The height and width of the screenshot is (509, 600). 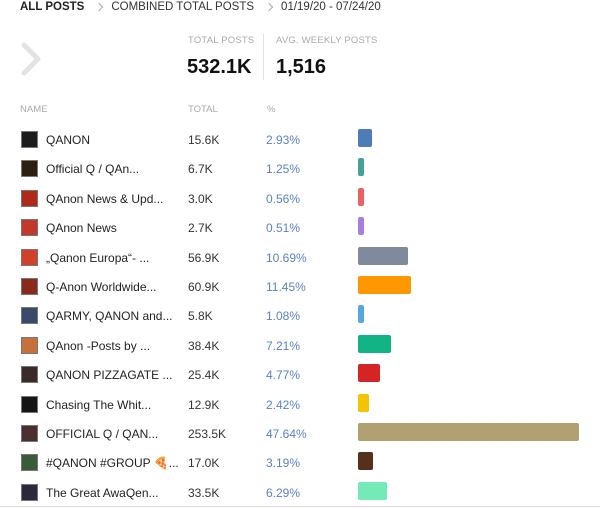 I want to click on table-row: QAnon -Posts by ... 38.4K 7.21%, so click(x=300, y=347).